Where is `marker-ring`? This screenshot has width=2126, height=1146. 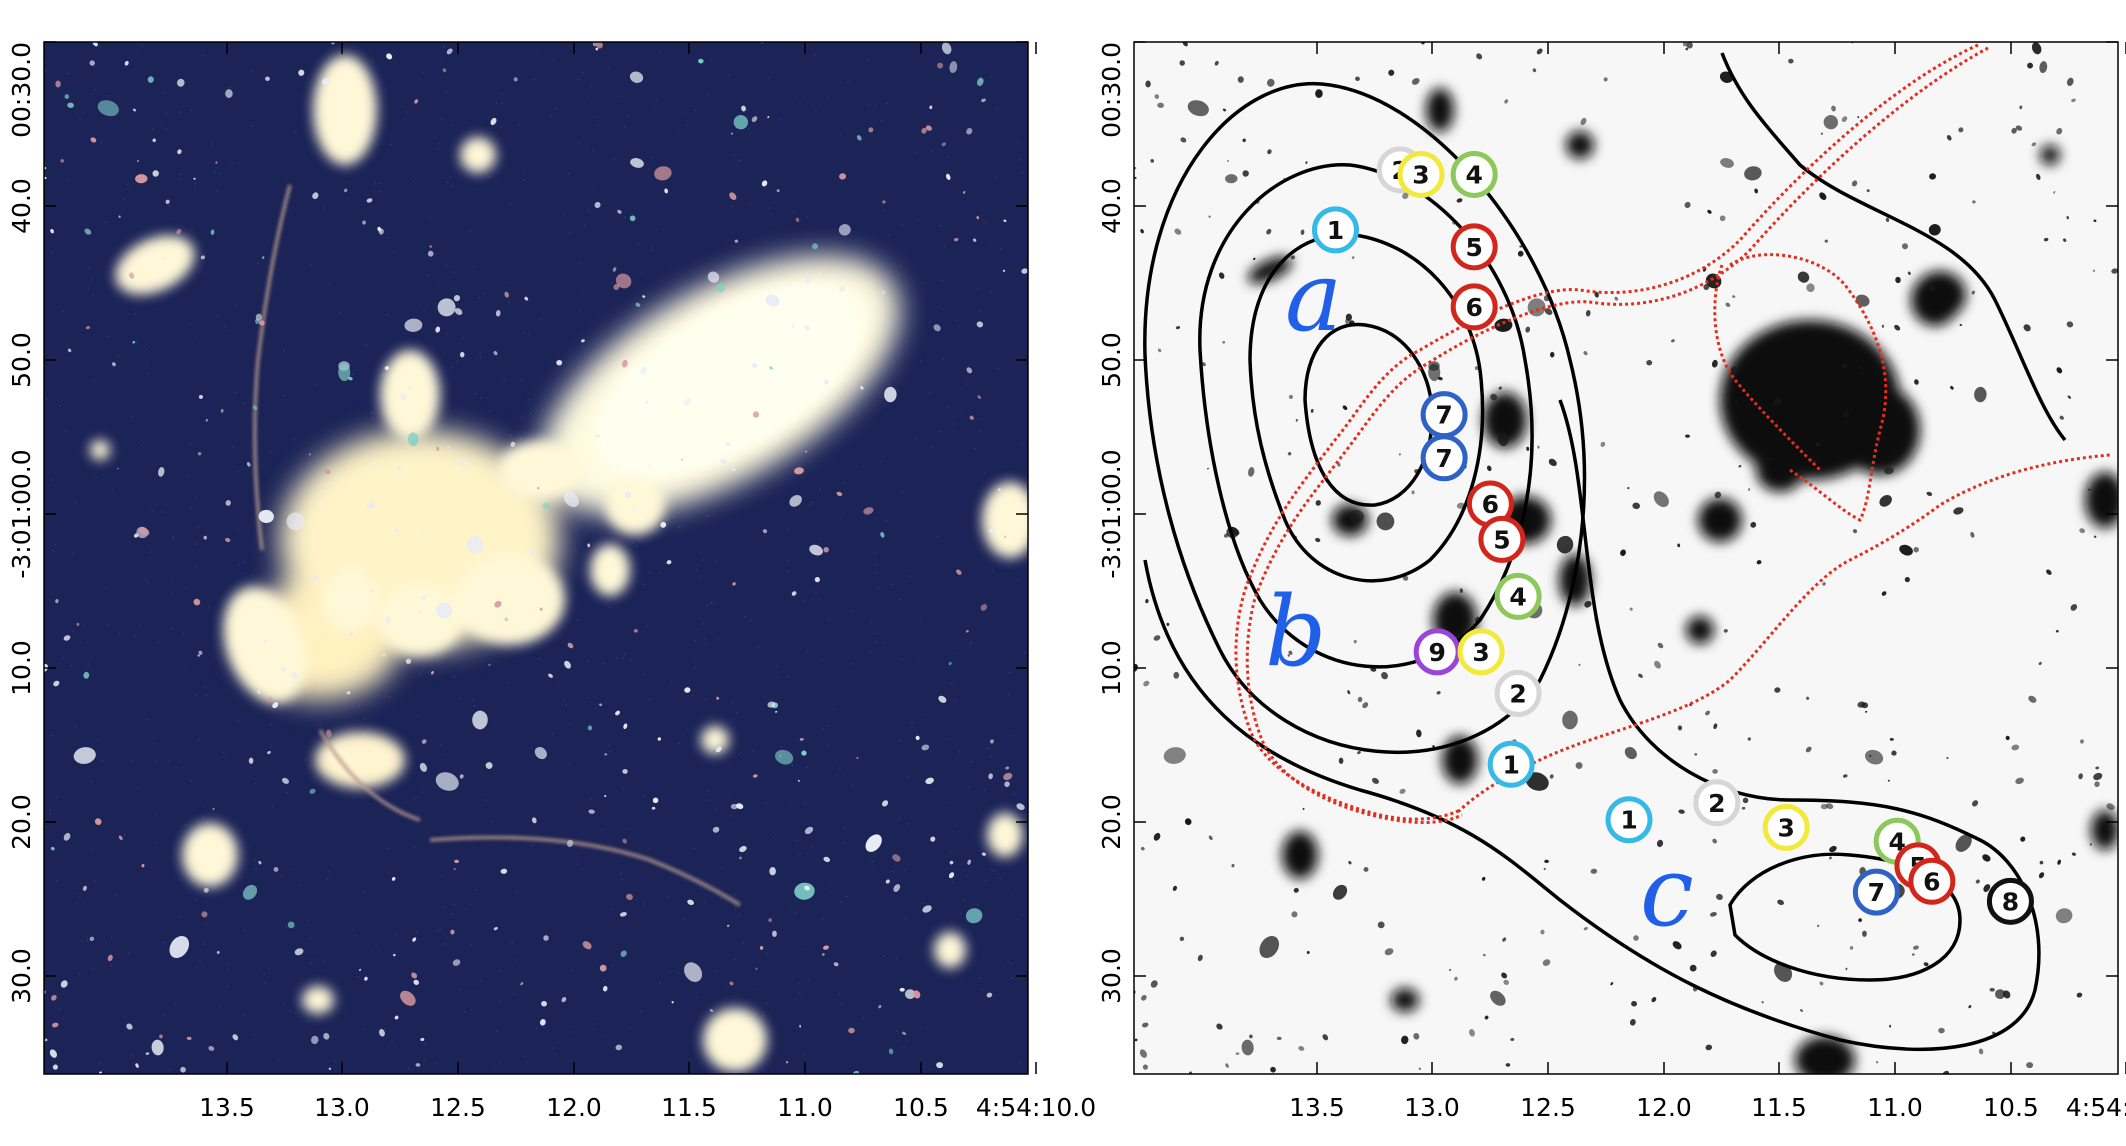 marker-ring is located at coordinates (1518, 596).